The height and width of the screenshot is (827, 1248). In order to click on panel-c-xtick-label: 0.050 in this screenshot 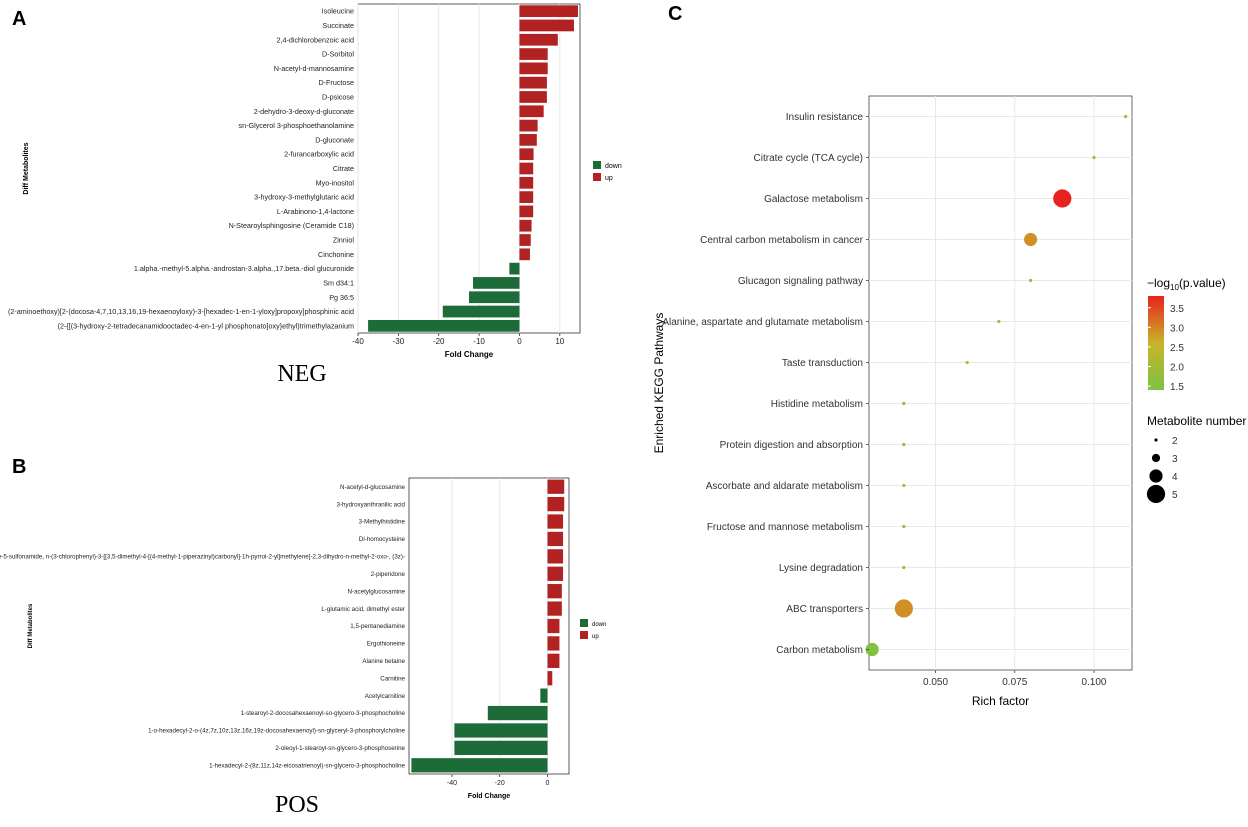, I will do `click(935, 682)`.